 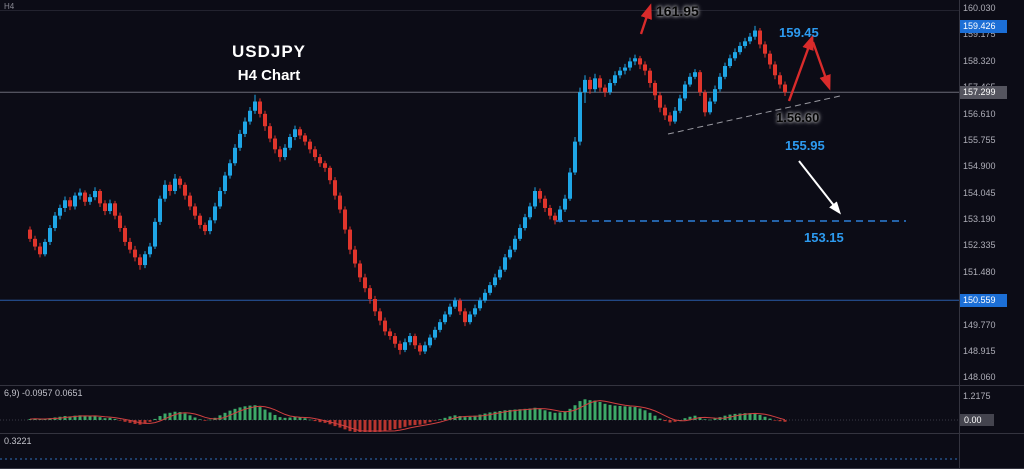 I want to click on timeframe-label: H4, so click(x=9, y=6).